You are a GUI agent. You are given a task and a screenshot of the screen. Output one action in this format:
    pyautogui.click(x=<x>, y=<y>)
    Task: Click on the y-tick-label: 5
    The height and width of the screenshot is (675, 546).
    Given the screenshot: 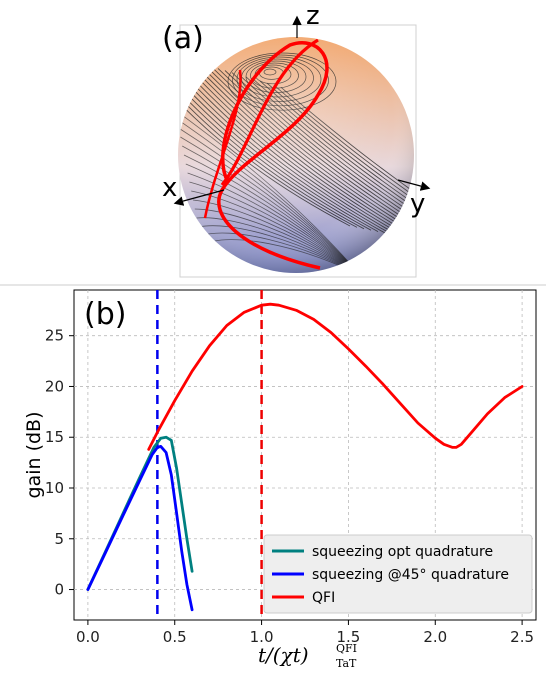 What is the action you would take?
    pyautogui.click(x=59, y=539)
    